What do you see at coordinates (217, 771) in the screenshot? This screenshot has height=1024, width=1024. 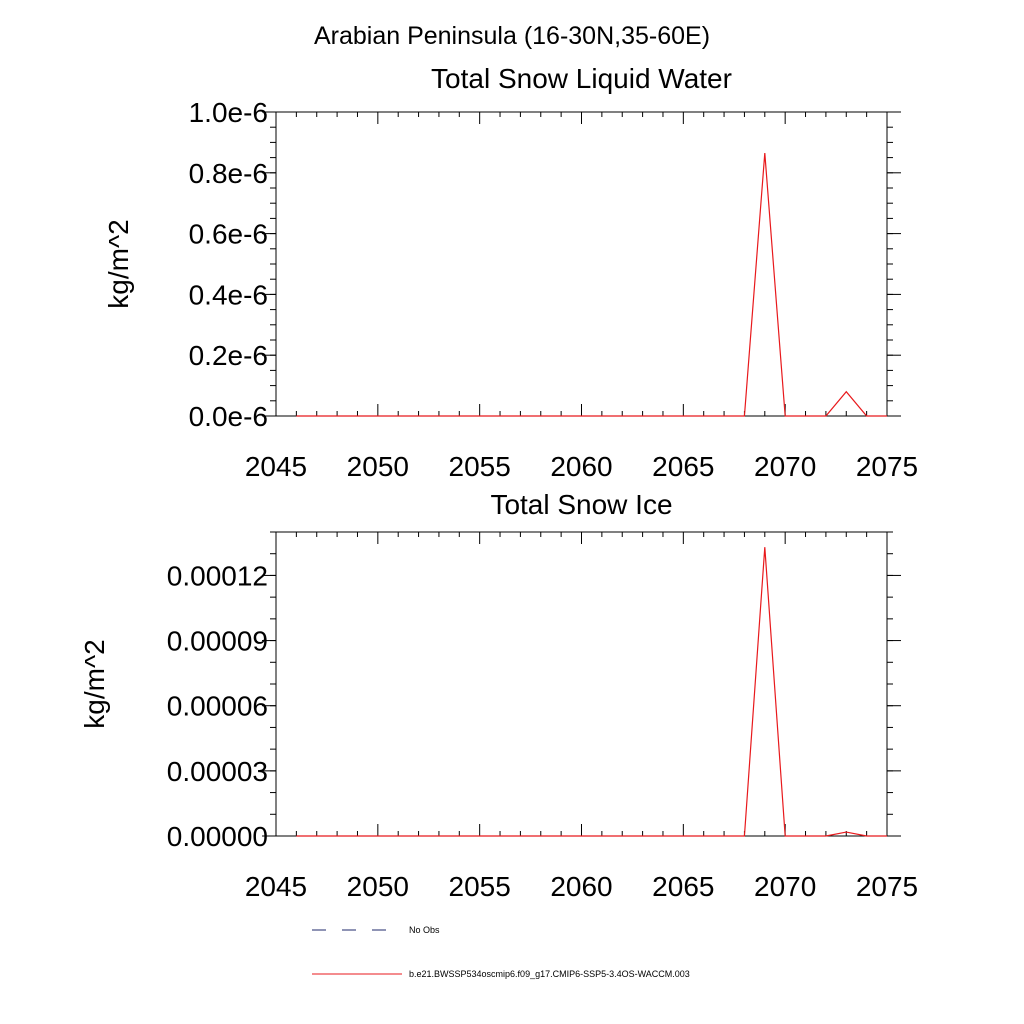 I see `y-tick-label: 0.00003` at bounding box center [217, 771].